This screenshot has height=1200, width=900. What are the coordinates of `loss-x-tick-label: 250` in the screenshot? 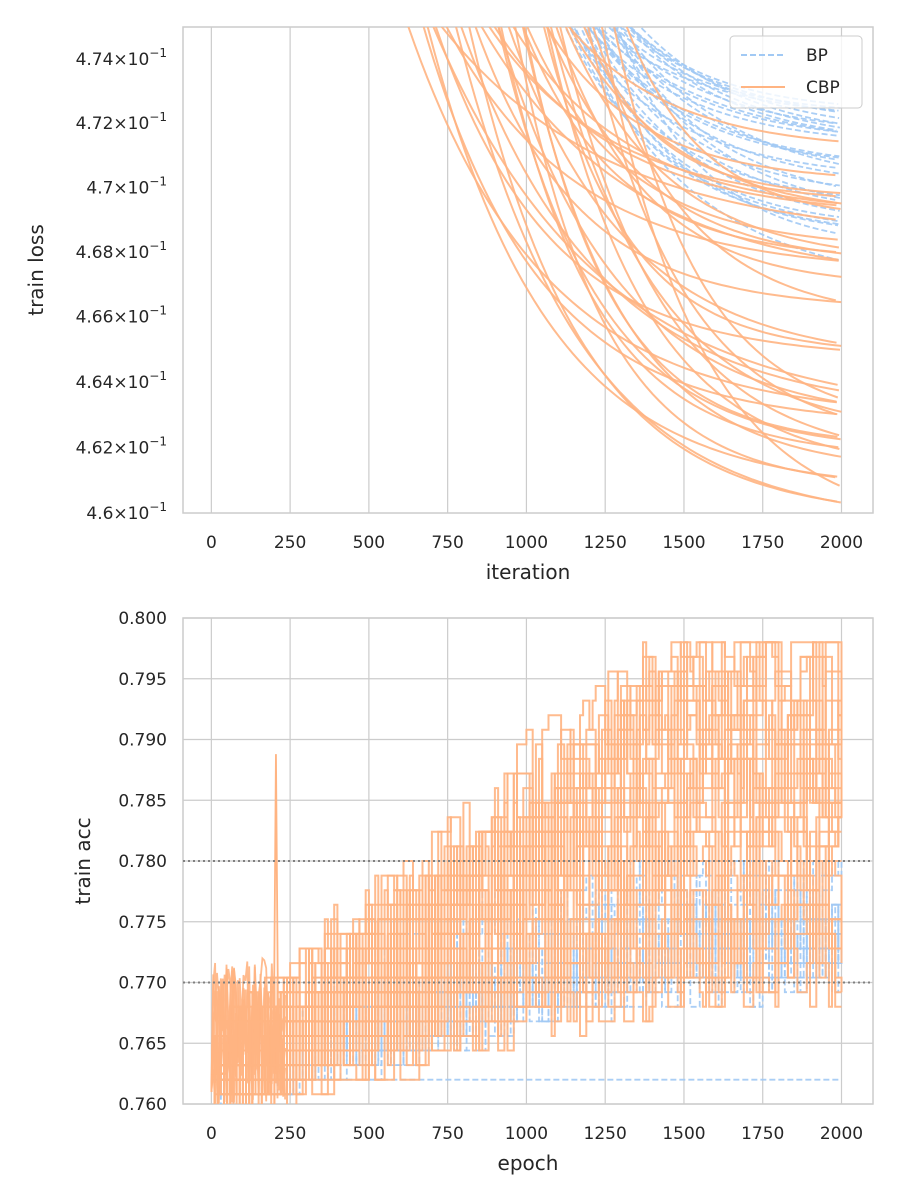 It's located at (290, 543).